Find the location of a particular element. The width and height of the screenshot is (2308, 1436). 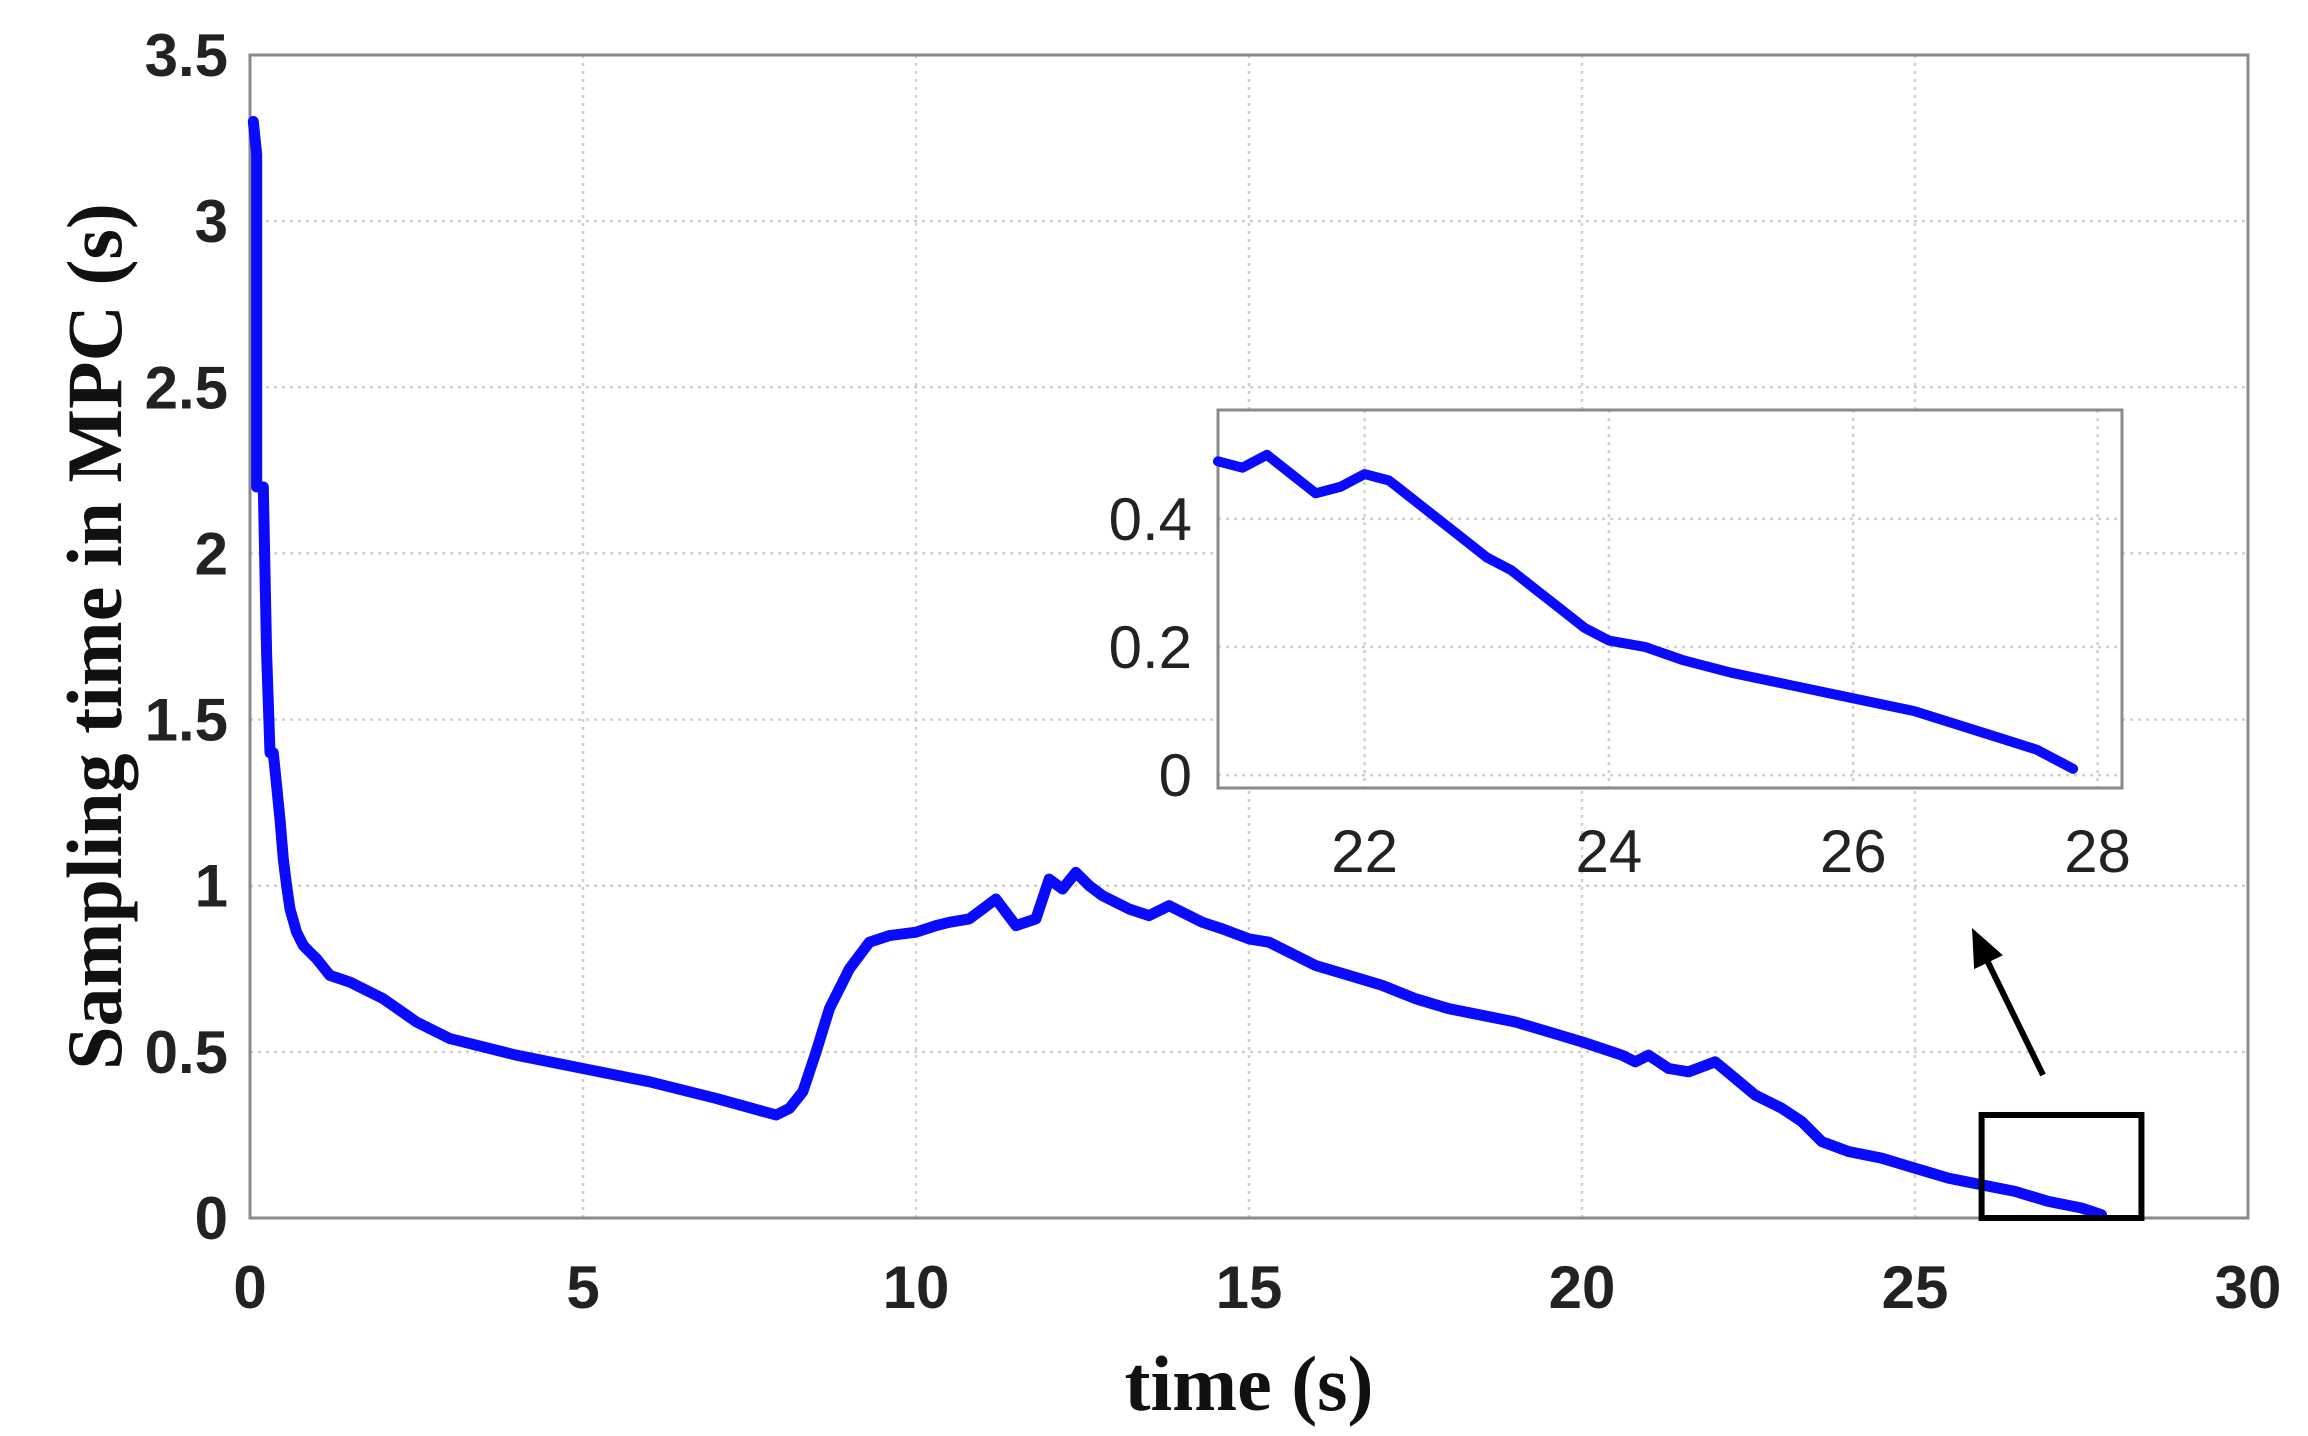

inset-tick-labels: 22 24 26 28 0 0.2 0.4 is located at coordinates (1620, 685).